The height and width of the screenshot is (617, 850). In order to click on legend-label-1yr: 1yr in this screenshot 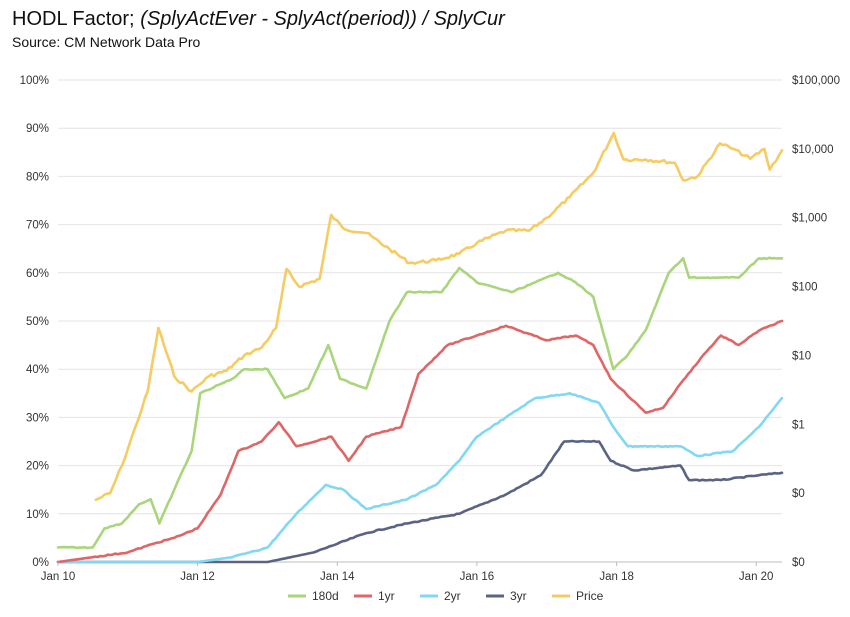, I will do `click(386, 596)`.